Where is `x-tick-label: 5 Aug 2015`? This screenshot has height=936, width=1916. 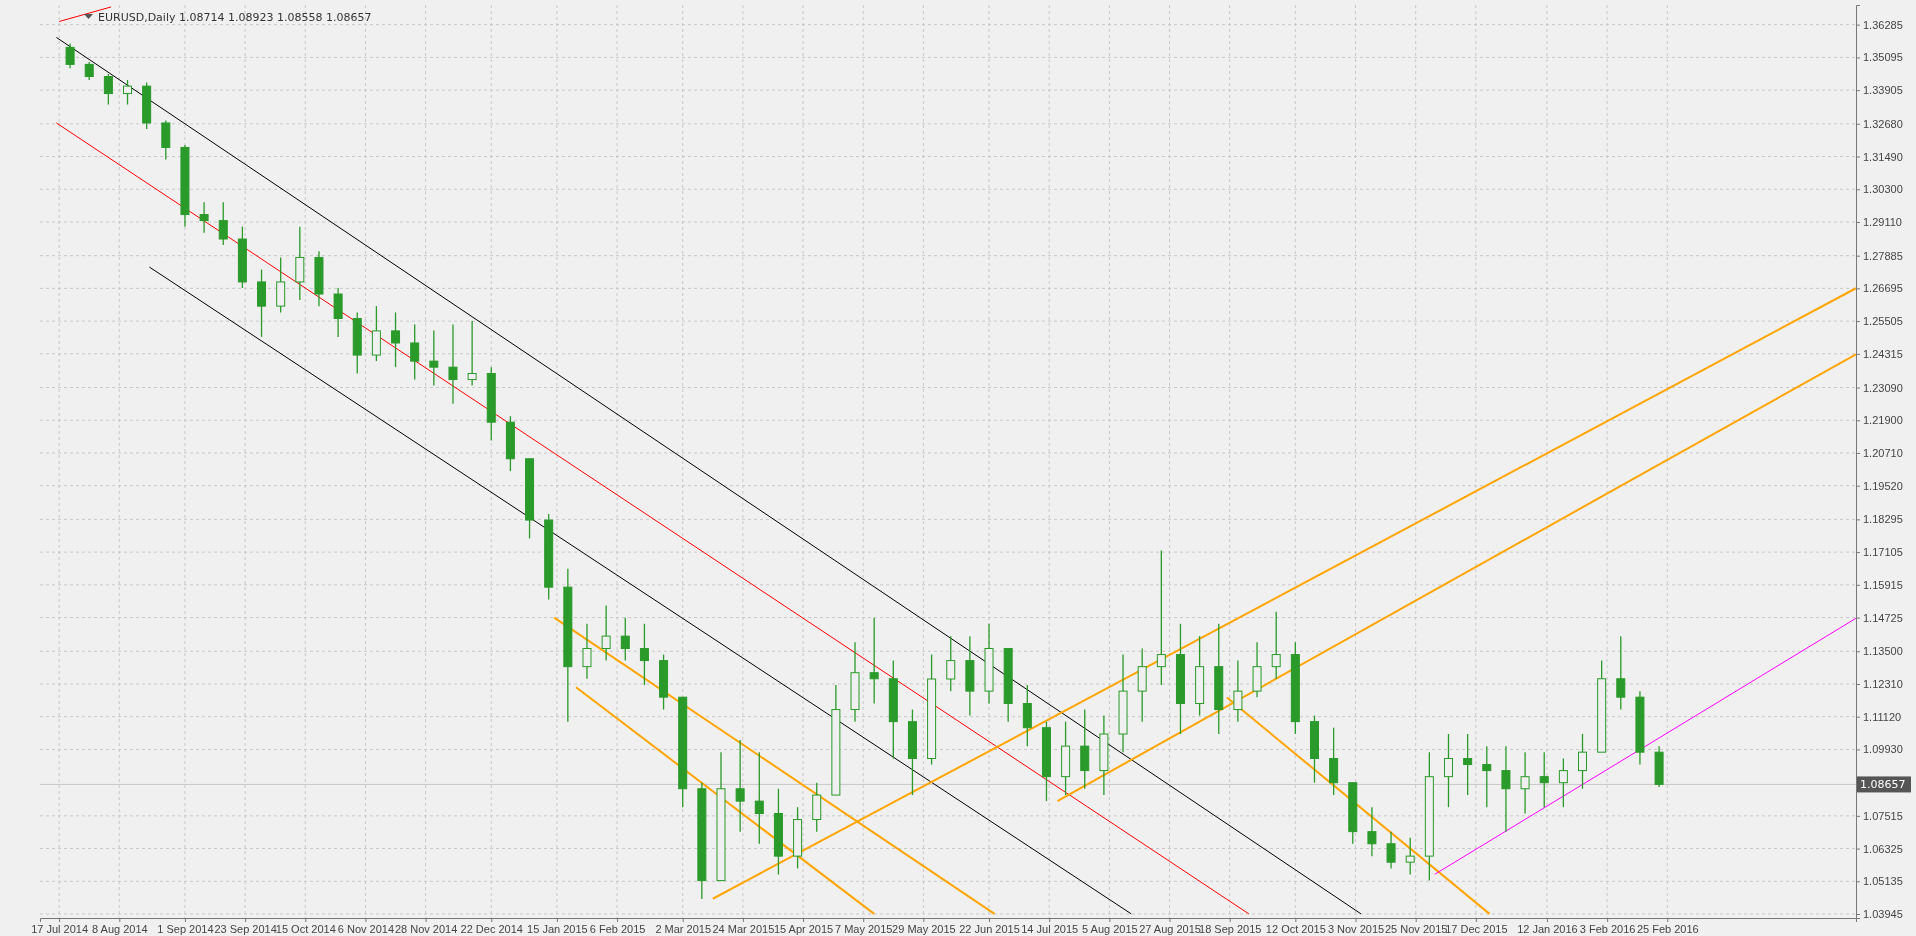 x-tick-label: 5 Aug 2015 is located at coordinates (1110, 928).